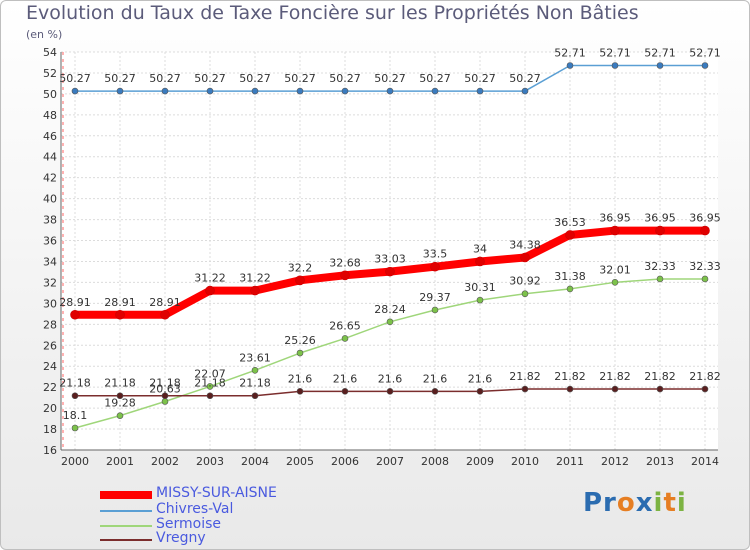  Describe the element at coordinates (50, 115) in the screenshot. I see `y-tick-label: 48` at that location.